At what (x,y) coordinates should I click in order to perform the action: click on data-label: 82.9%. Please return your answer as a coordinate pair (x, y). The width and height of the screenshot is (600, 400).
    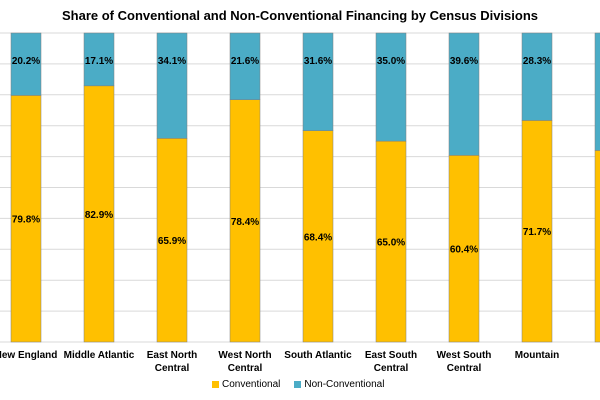
    Looking at the image, I should click on (99, 215).